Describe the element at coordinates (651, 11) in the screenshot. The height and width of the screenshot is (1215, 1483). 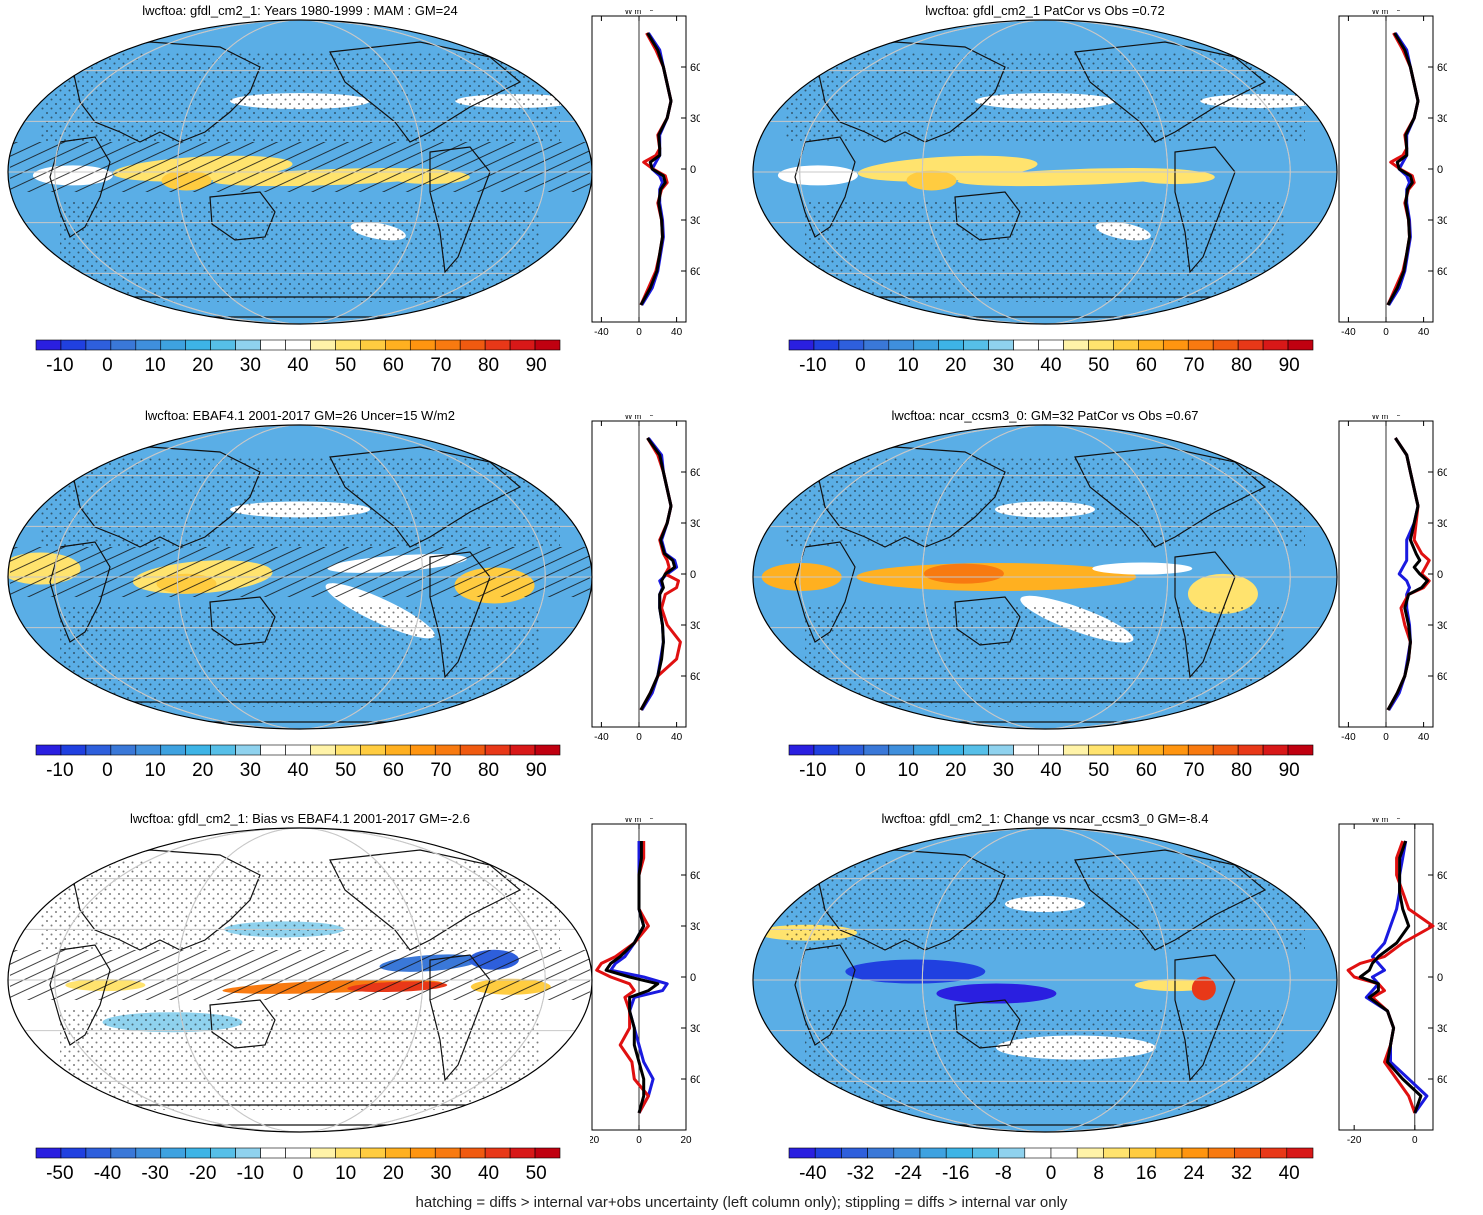
I see `unit-superscript: -2` at that location.